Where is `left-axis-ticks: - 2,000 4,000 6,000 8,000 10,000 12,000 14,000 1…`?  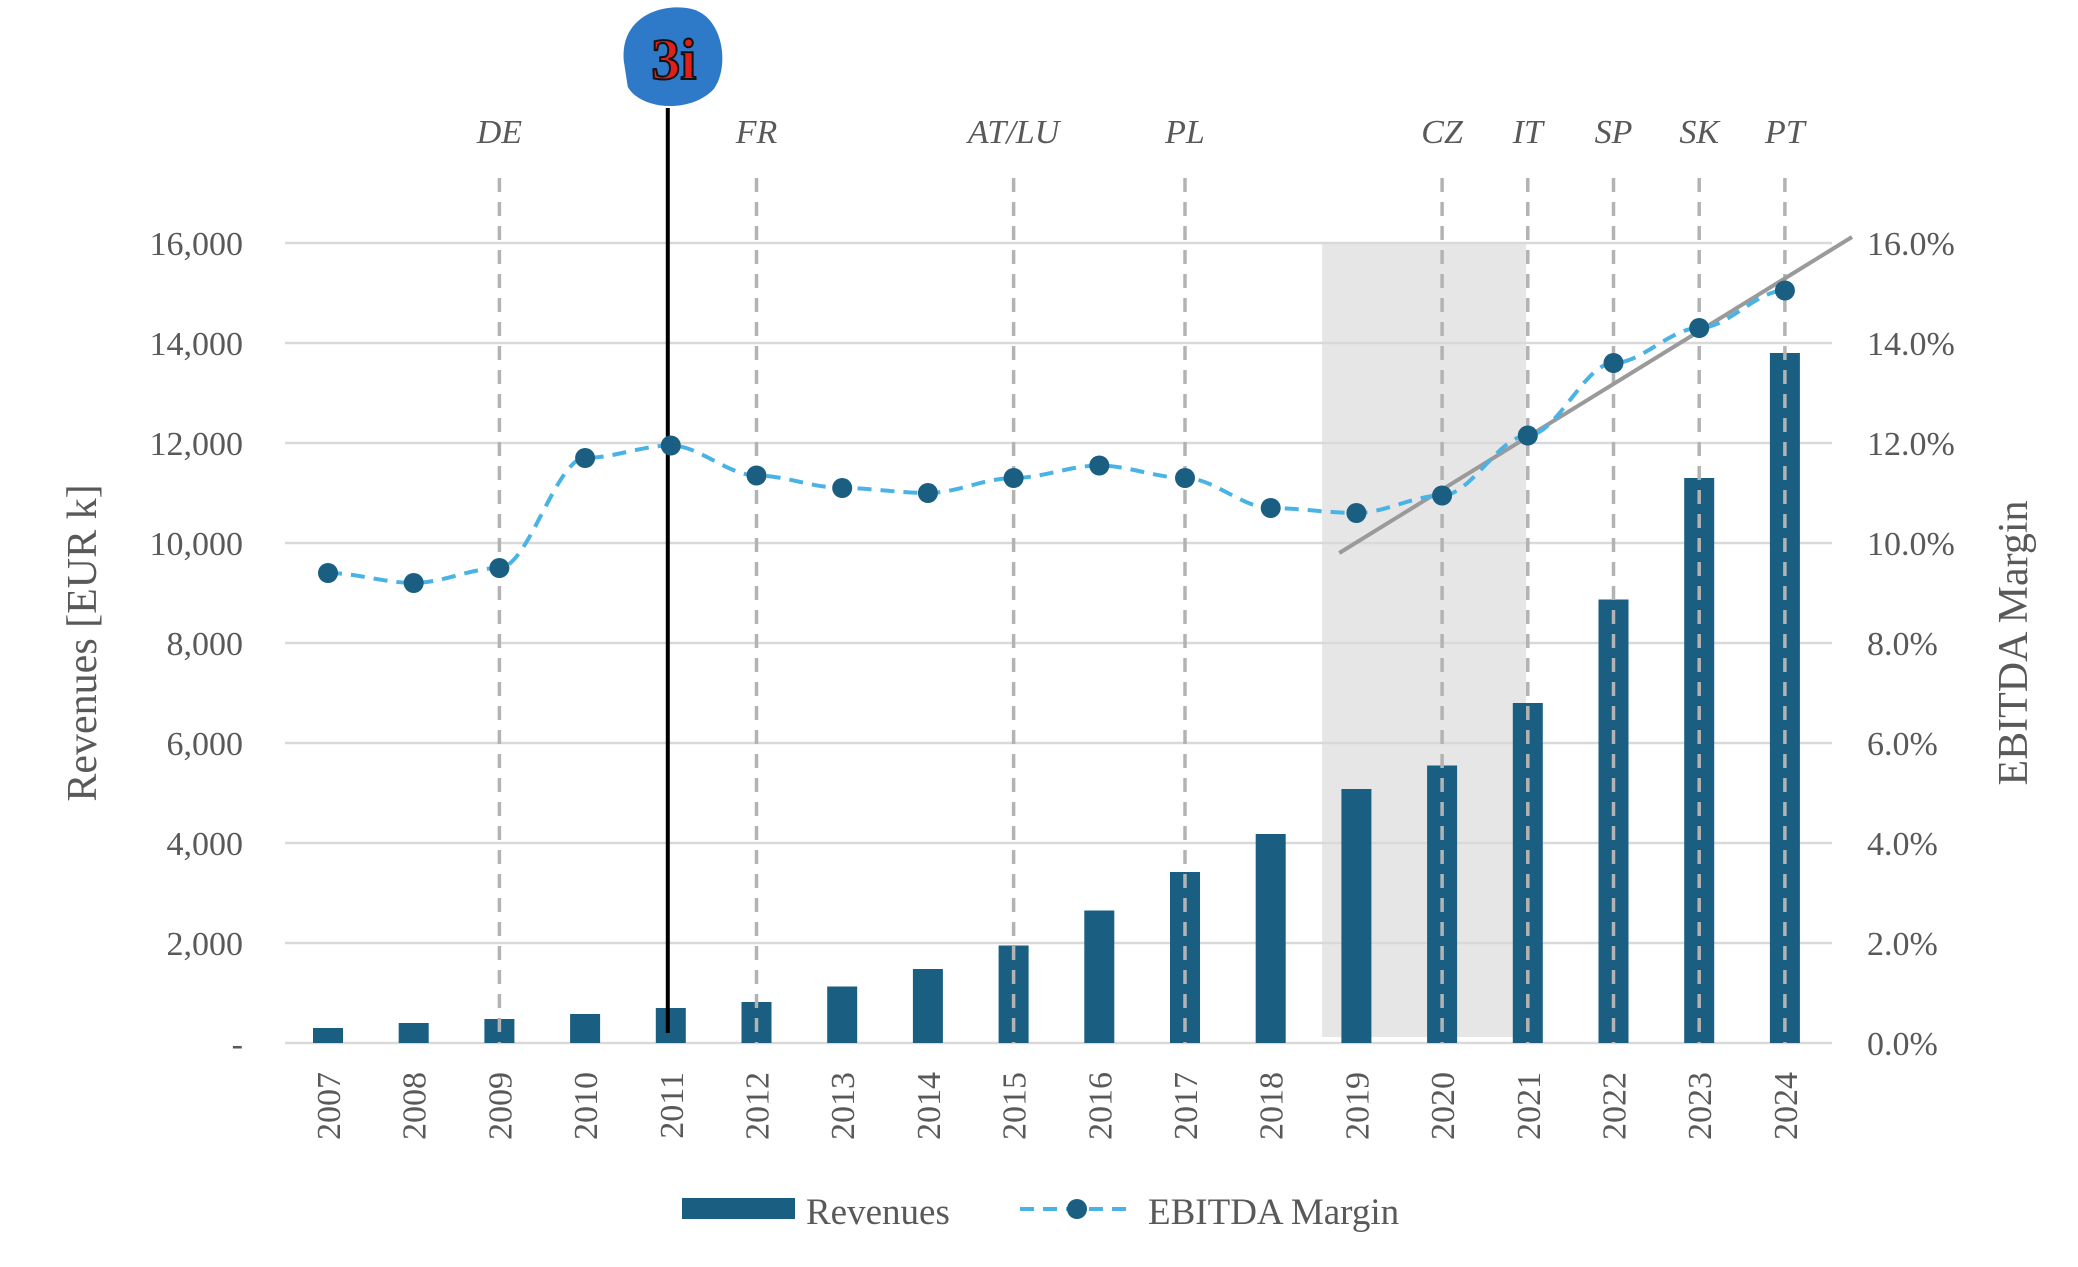
left-axis-ticks: - 2,000 4,000 6,000 8,000 10,000 12,000 14,000 1… is located at coordinates (197, 644).